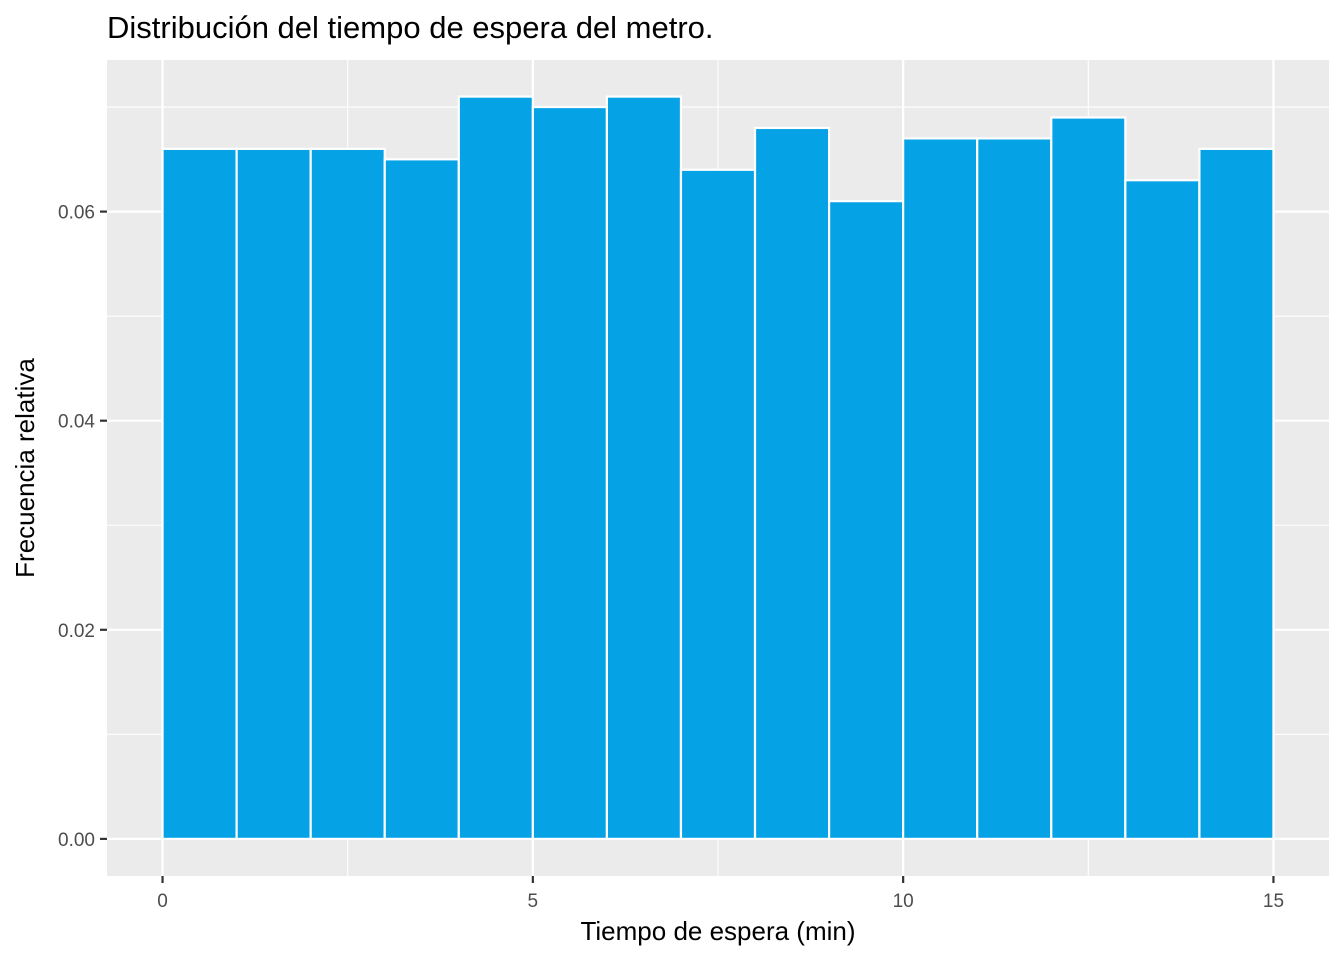 This screenshot has width=1344, height=960. Describe the element at coordinates (76, 631) in the screenshot. I see `y-tick-label: 0.02` at that location.